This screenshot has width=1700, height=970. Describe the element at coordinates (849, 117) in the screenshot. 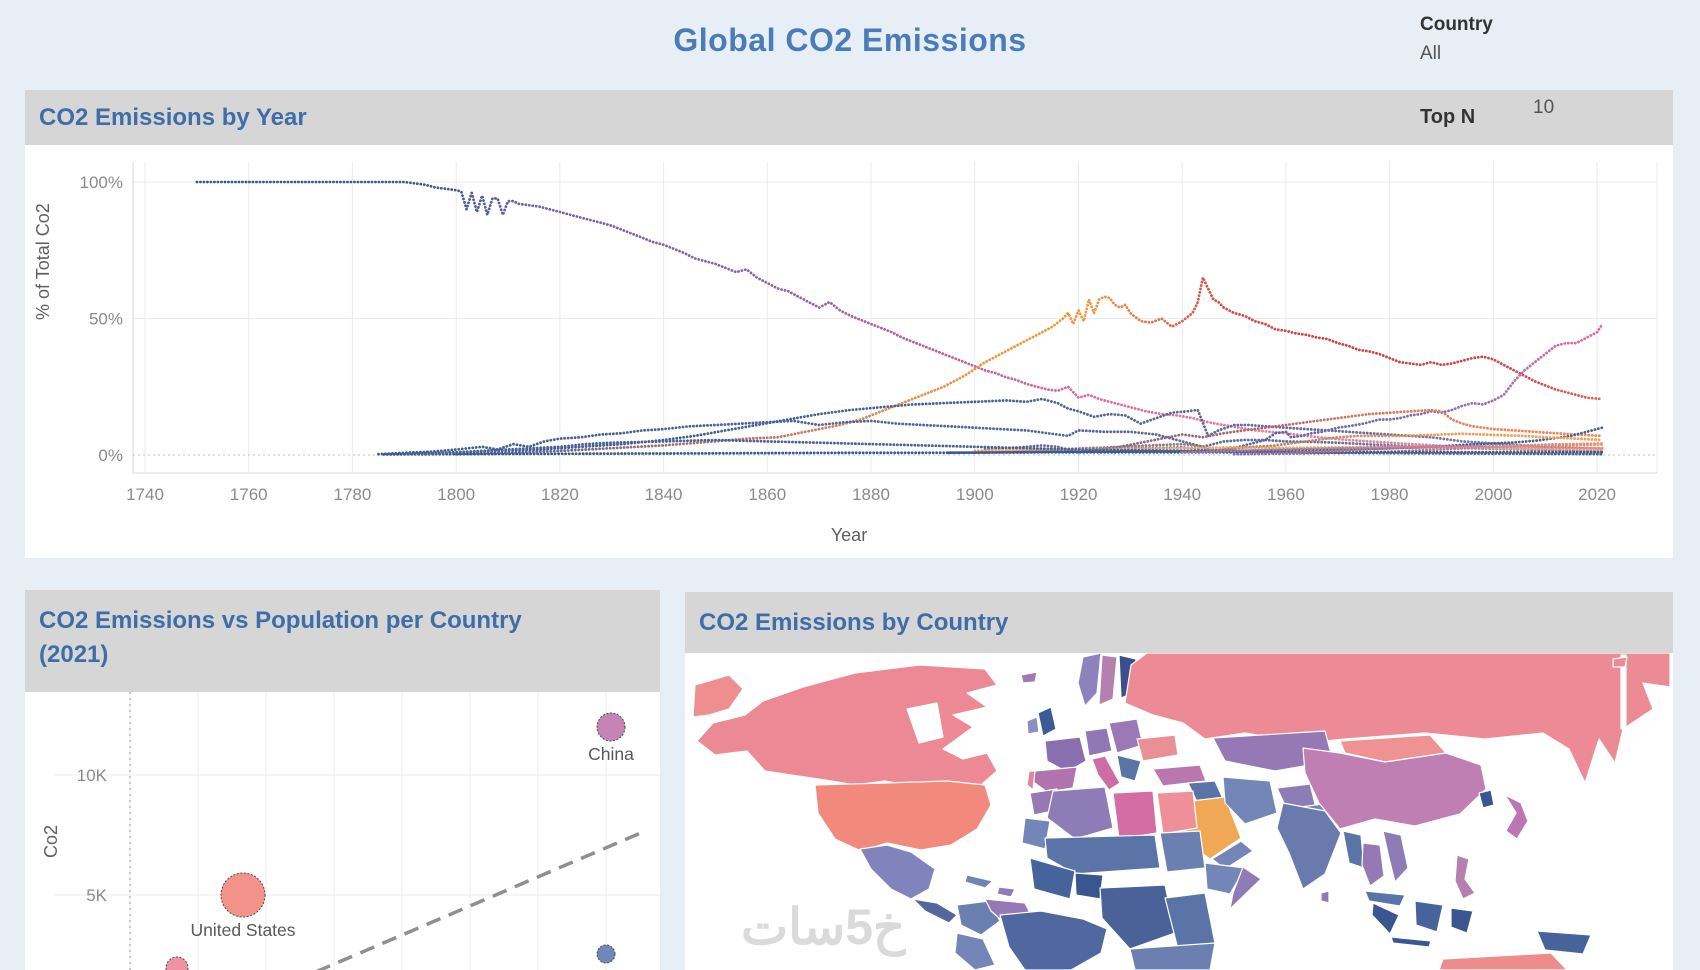

I see `co2-by-year-header: CO2 Emissions by Year Top N 10` at that location.